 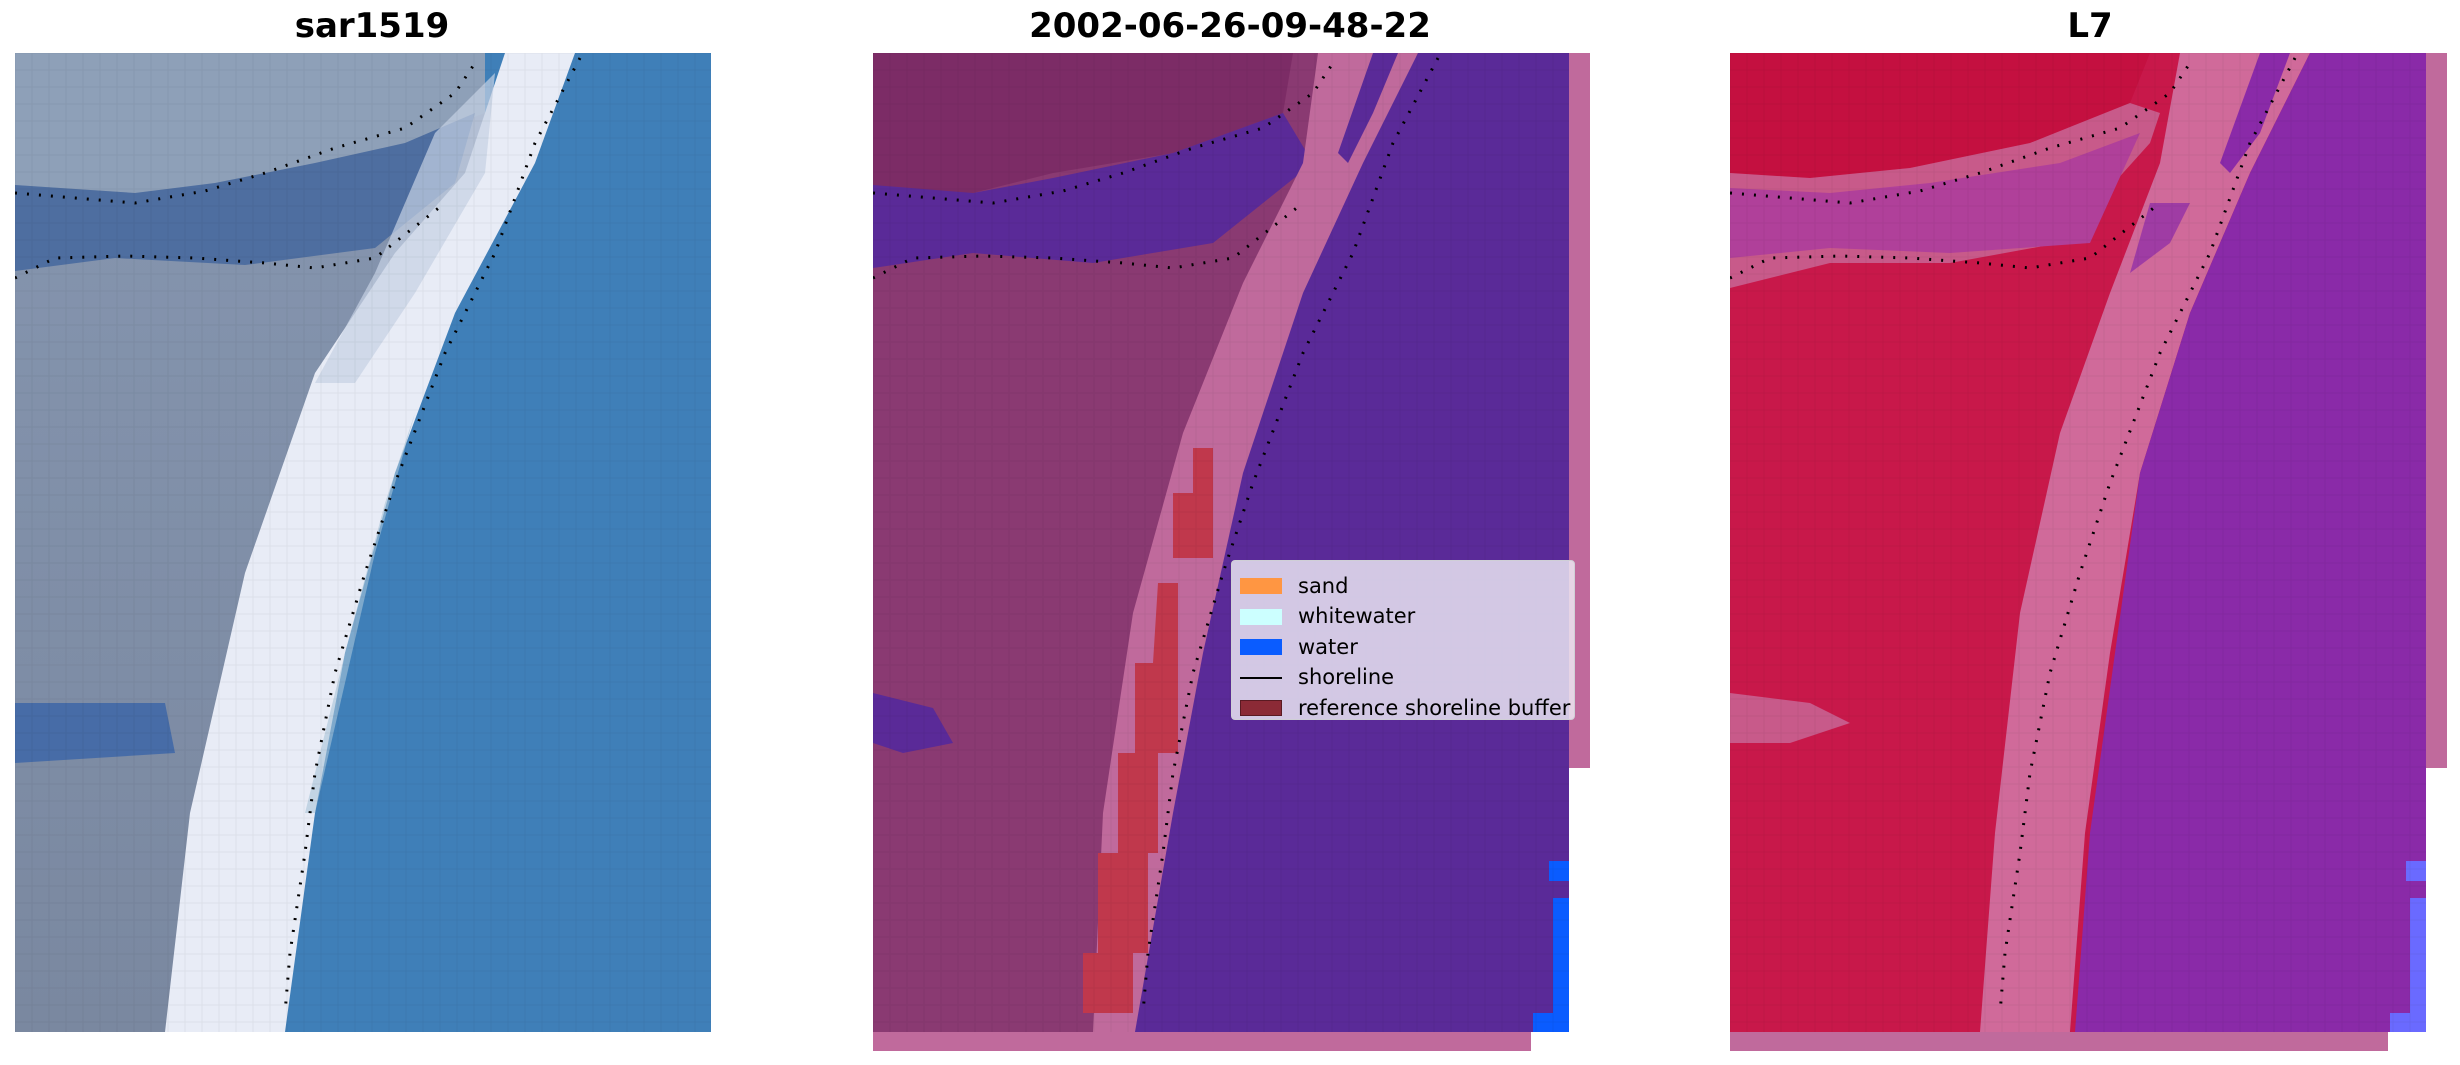 I want to click on legend-label: shoreline, so click(x=1346, y=677).